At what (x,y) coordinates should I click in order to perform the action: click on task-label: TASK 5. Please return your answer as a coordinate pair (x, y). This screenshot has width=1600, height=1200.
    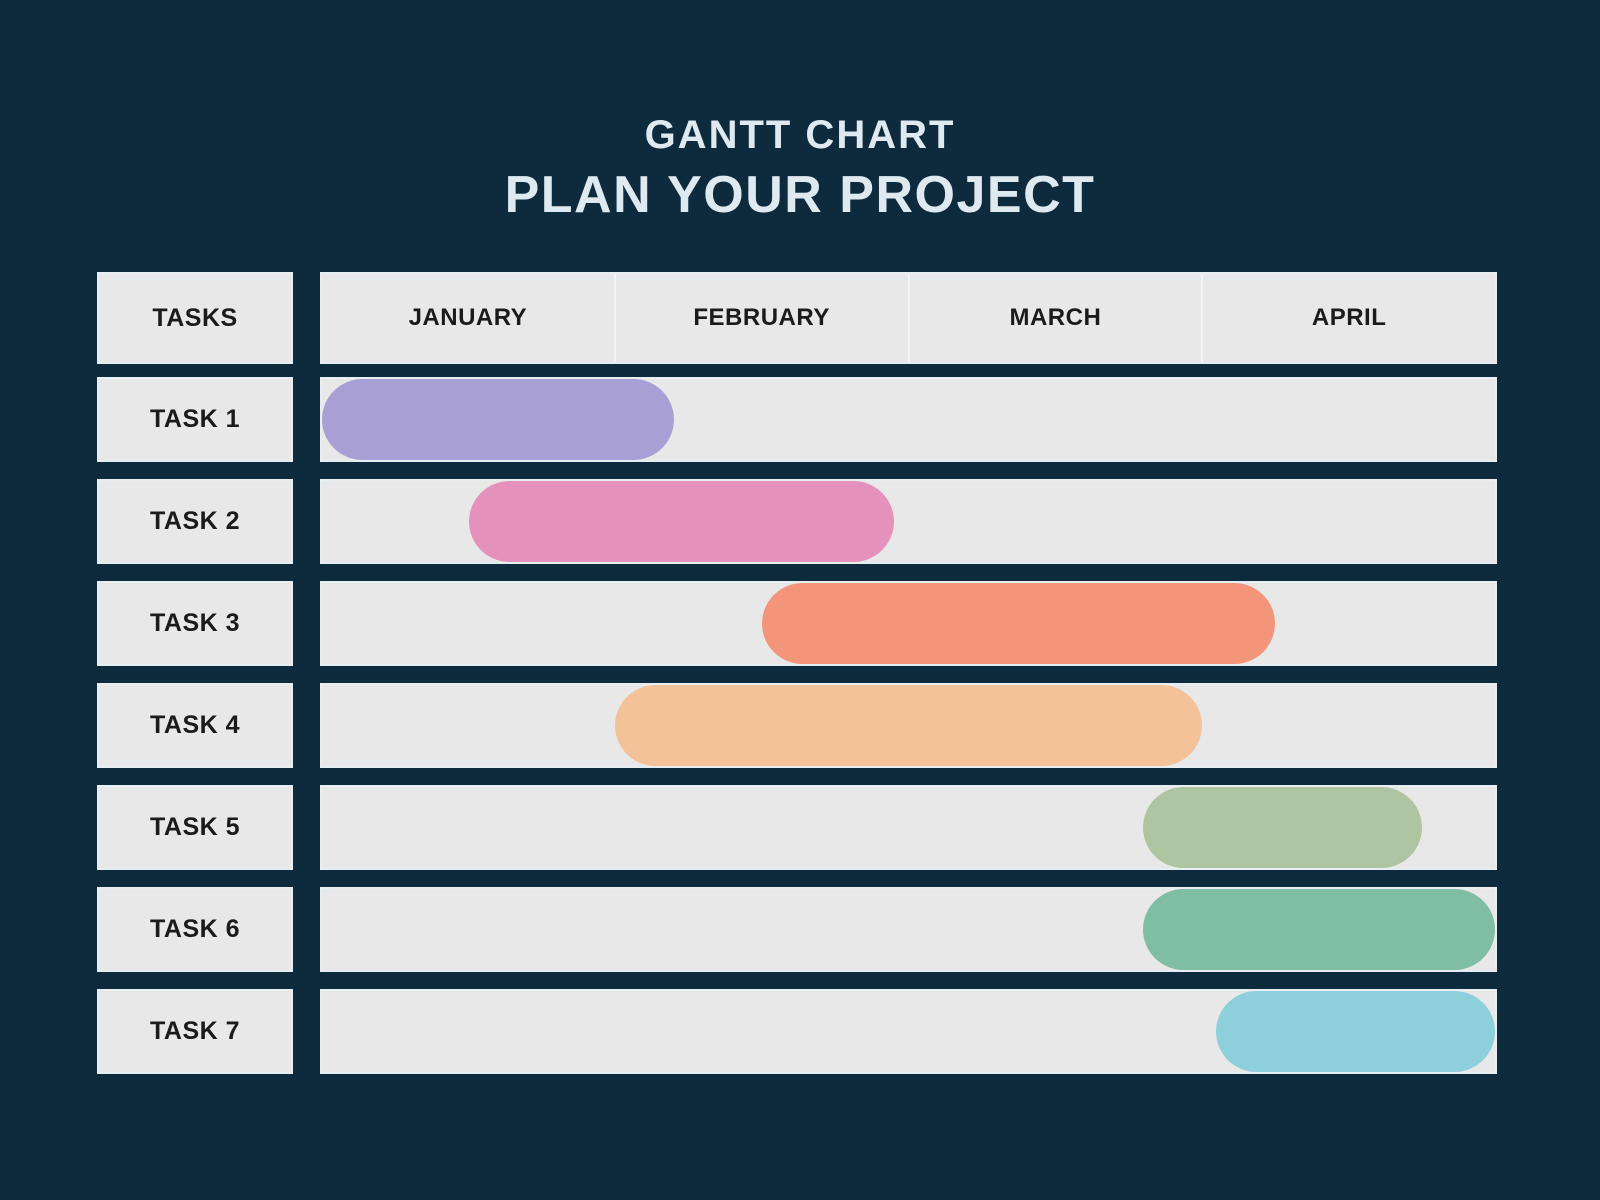
    Looking at the image, I should click on (195, 827).